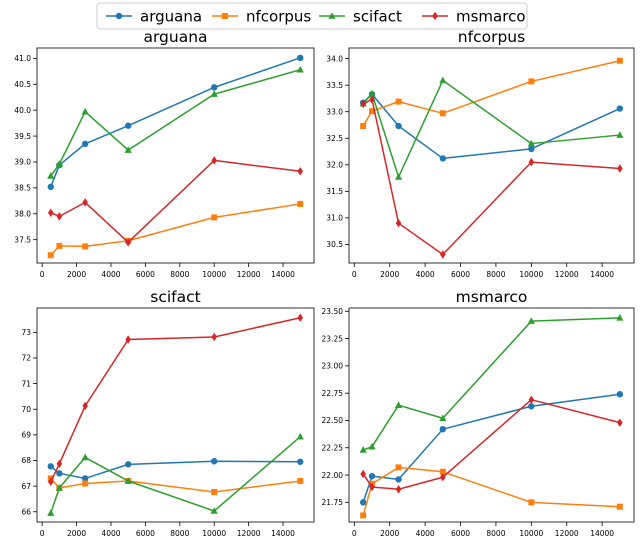 Image resolution: width=640 pixels, height=550 pixels. What do you see at coordinates (334, 138) in the screenshot?
I see `y-tick-label: 32.5` at bounding box center [334, 138].